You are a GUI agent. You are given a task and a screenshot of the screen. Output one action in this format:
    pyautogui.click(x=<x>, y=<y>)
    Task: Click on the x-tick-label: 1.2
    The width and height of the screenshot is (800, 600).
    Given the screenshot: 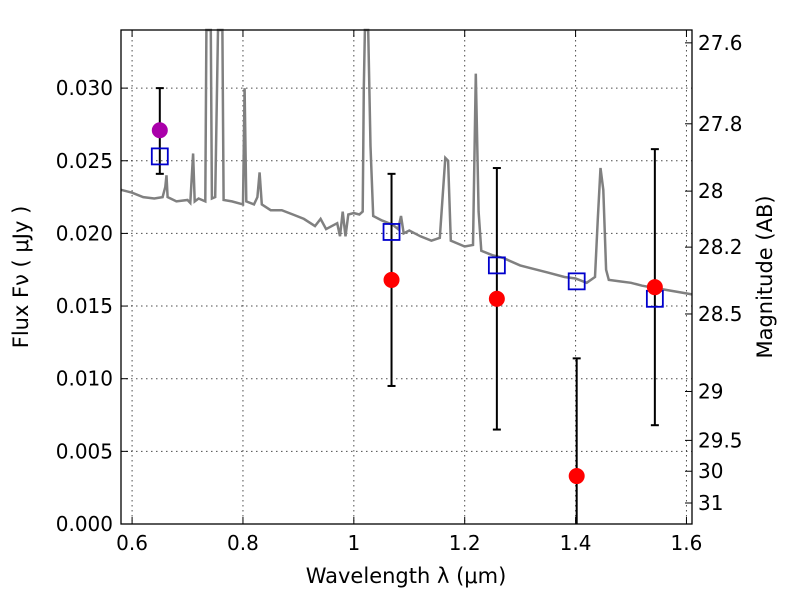 What is the action you would take?
    pyautogui.click(x=465, y=543)
    